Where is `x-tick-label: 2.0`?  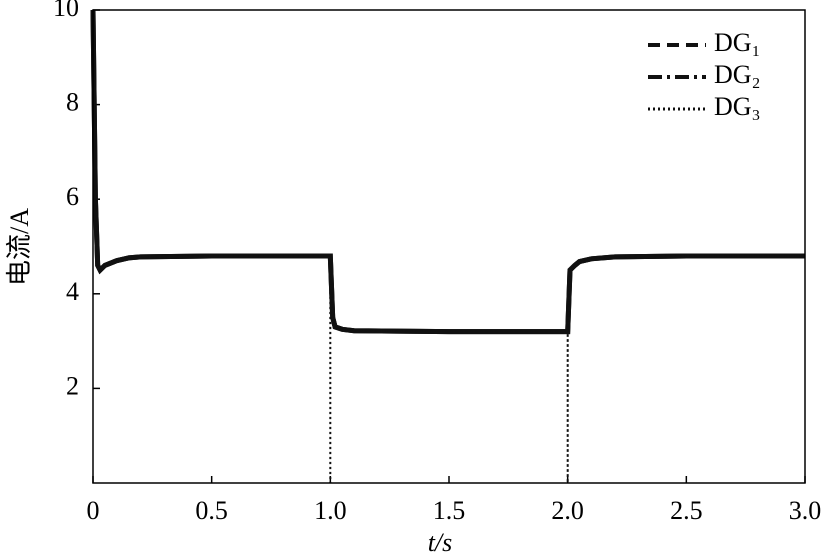 x-tick-label: 2.0 is located at coordinates (567, 510).